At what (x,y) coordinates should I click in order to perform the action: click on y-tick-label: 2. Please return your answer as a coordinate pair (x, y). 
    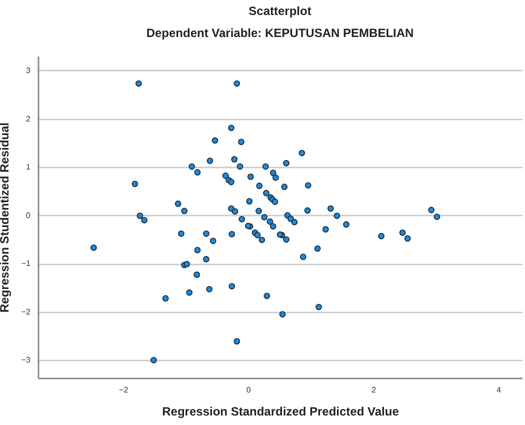
    Looking at the image, I should click on (29, 119).